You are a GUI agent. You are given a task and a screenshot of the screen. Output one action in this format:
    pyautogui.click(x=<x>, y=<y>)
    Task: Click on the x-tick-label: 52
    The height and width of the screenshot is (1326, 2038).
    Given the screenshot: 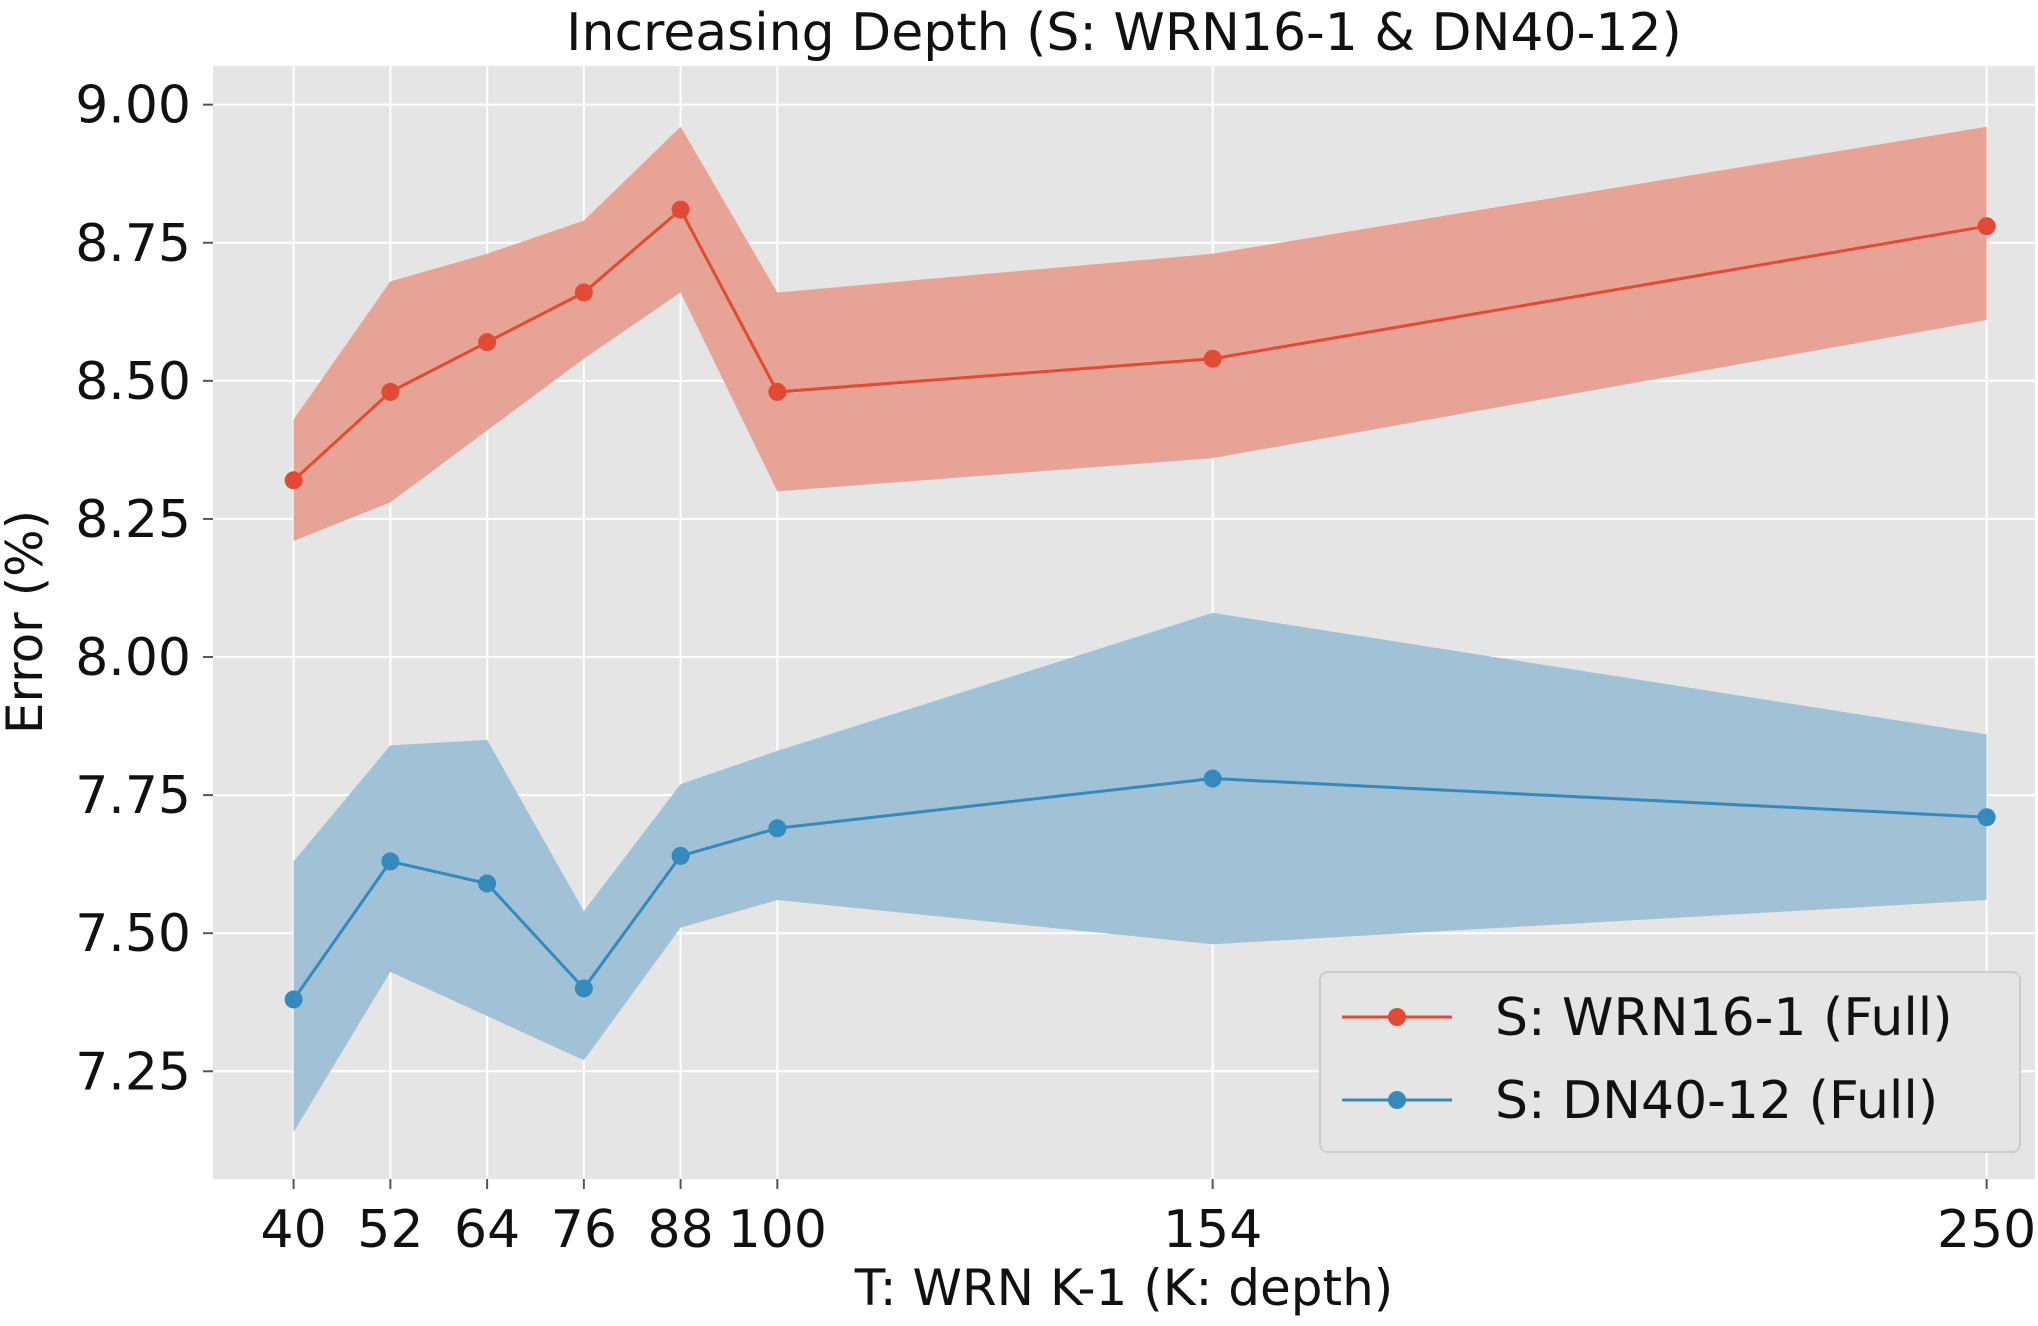 What is the action you would take?
    pyautogui.click(x=390, y=1230)
    